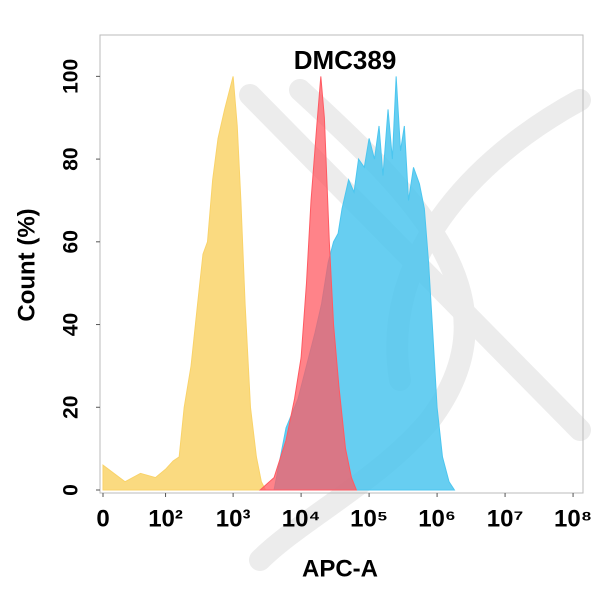  I want to click on y-tick-label: 60, so click(71, 241).